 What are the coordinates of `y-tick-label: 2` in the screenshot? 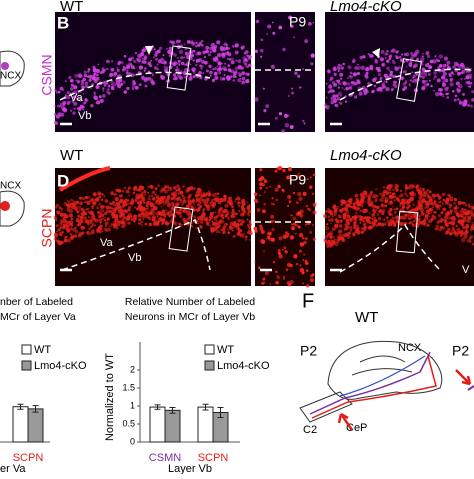 It's located at (132, 369).